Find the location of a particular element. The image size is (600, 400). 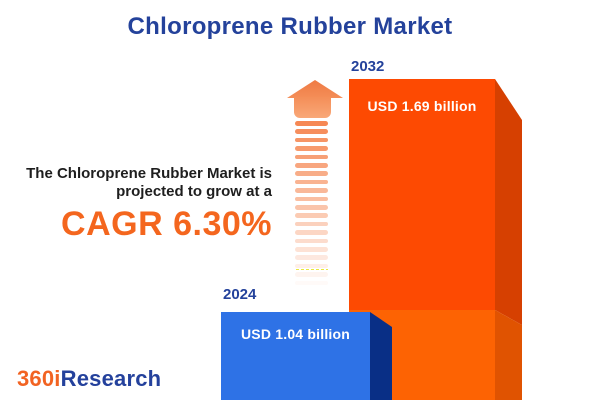

growth-arrow-icon is located at coordinates (315, 89).